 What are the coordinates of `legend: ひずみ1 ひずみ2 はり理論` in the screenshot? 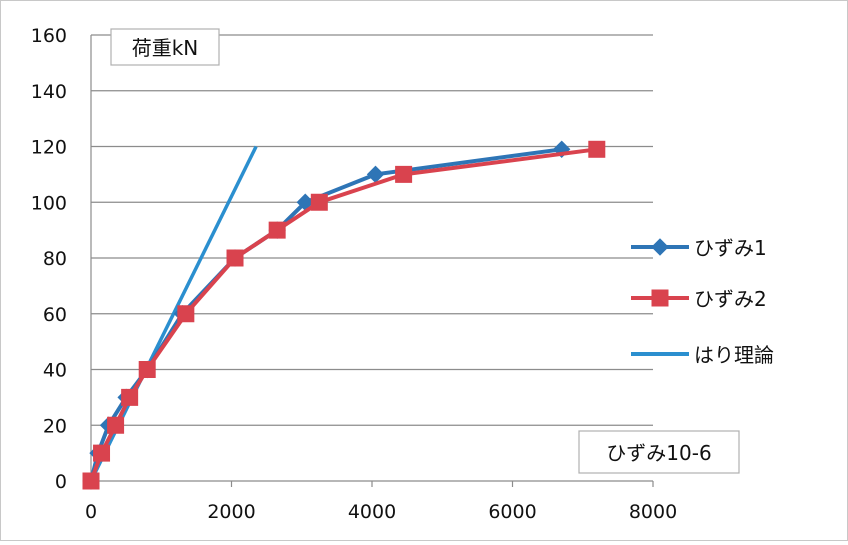 It's located at (702, 301).